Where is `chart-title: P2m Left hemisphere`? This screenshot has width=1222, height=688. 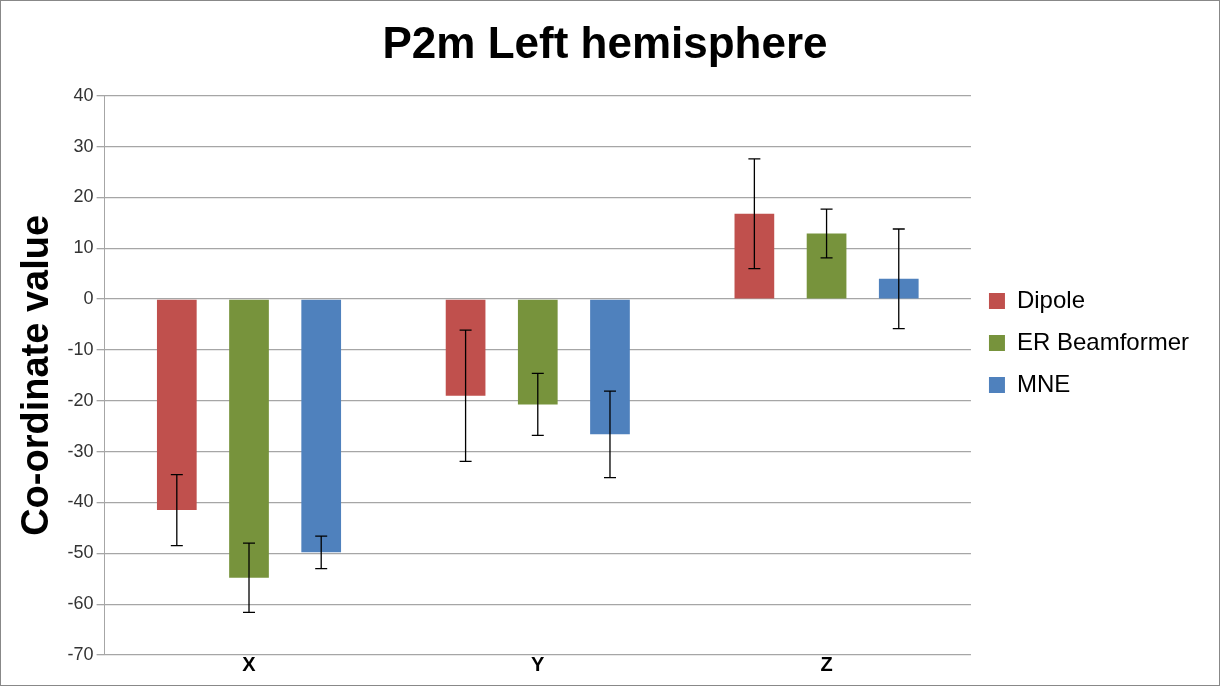
chart-title: P2m Left hemisphere is located at coordinates (605, 42).